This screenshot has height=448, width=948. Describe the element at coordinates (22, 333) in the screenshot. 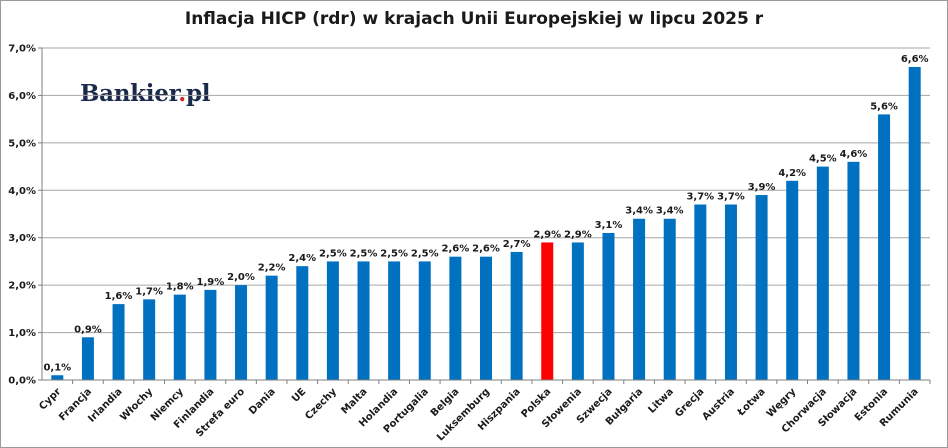

I see `y-tick-label: 1,0%` at that location.